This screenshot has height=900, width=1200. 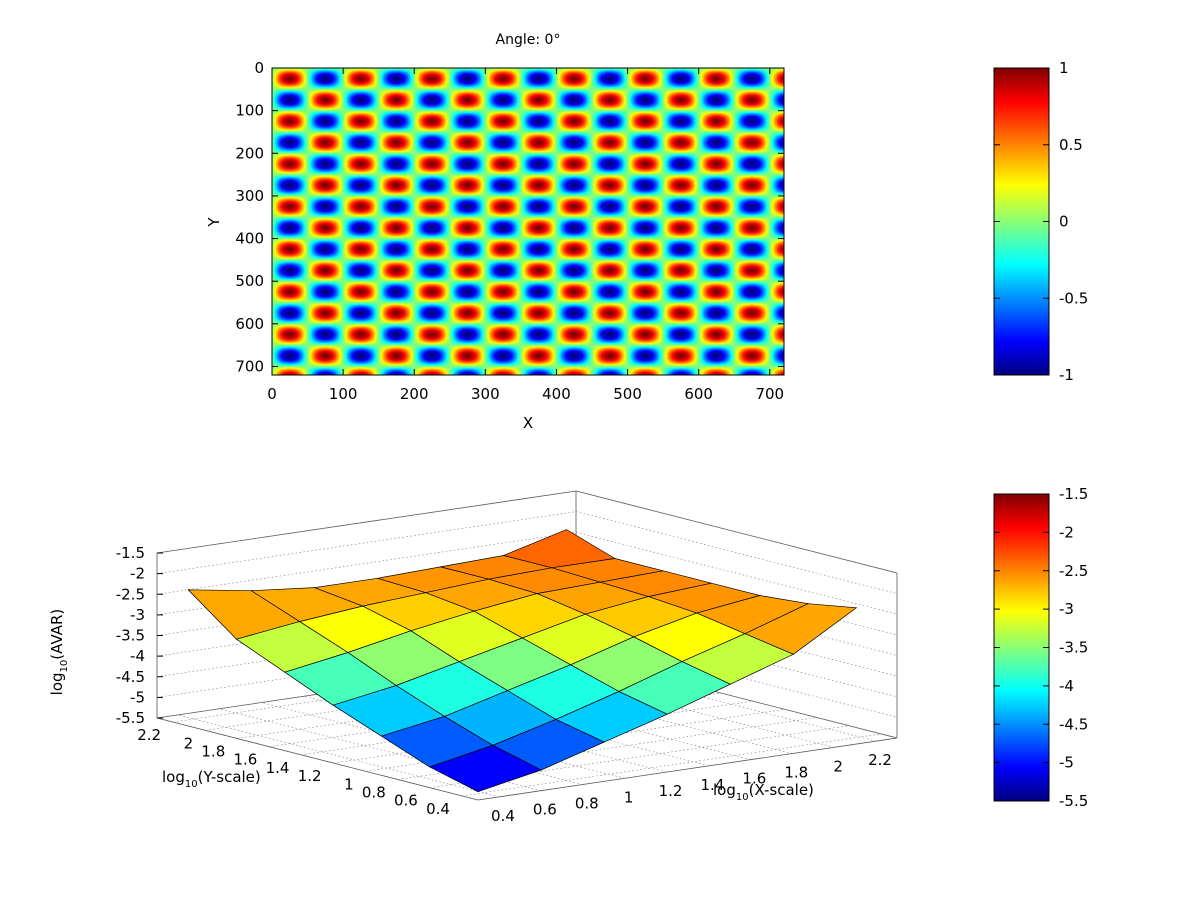 I want to click on heatmap-x-tick-label: 700, so click(x=769, y=394).